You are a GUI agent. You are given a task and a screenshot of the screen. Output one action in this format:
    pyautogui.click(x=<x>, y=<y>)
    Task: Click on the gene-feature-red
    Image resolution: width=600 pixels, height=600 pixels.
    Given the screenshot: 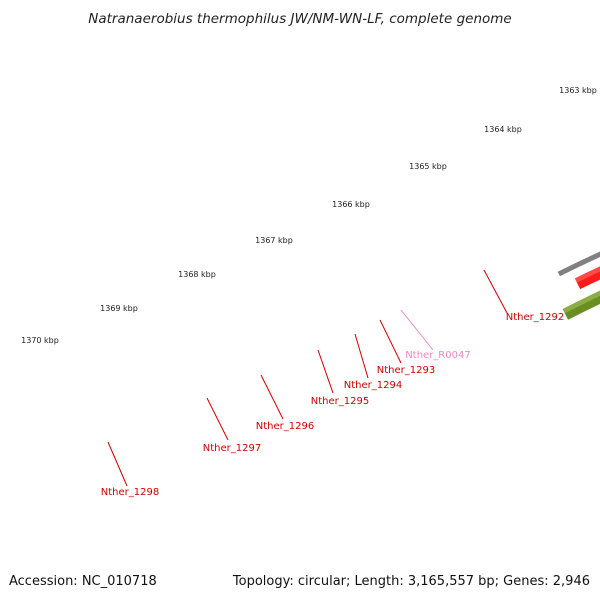 What is the action you would take?
    pyautogui.click(x=587, y=242)
    